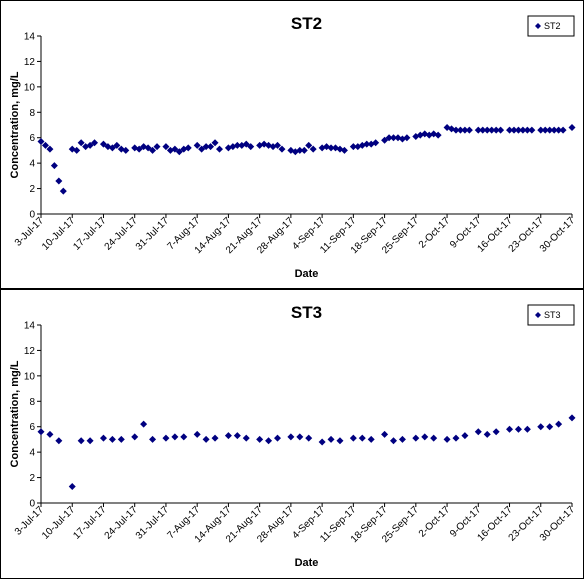 The image size is (585, 580). What do you see at coordinates (558, 235) in the screenshot?
I see `x-tick-label: 30-Oct-17` at bounding box center [558, 235].